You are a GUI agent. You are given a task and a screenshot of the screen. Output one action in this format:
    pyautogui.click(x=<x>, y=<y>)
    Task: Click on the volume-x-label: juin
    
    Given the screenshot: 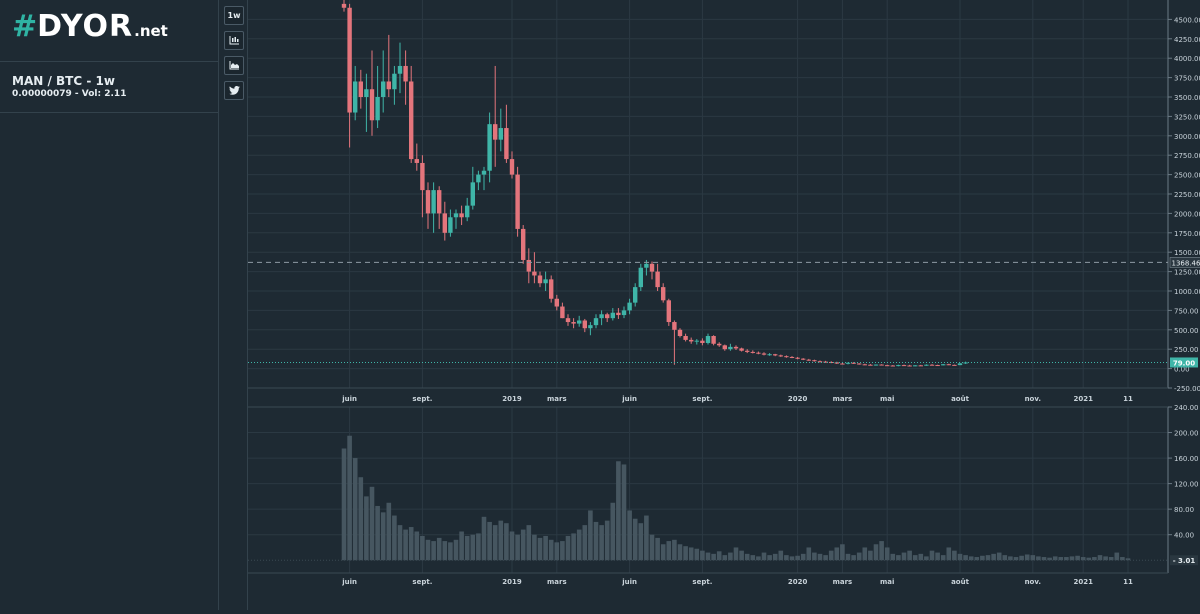 What is the action you would take?
    pyautogui.click(x=629, y=582)
    